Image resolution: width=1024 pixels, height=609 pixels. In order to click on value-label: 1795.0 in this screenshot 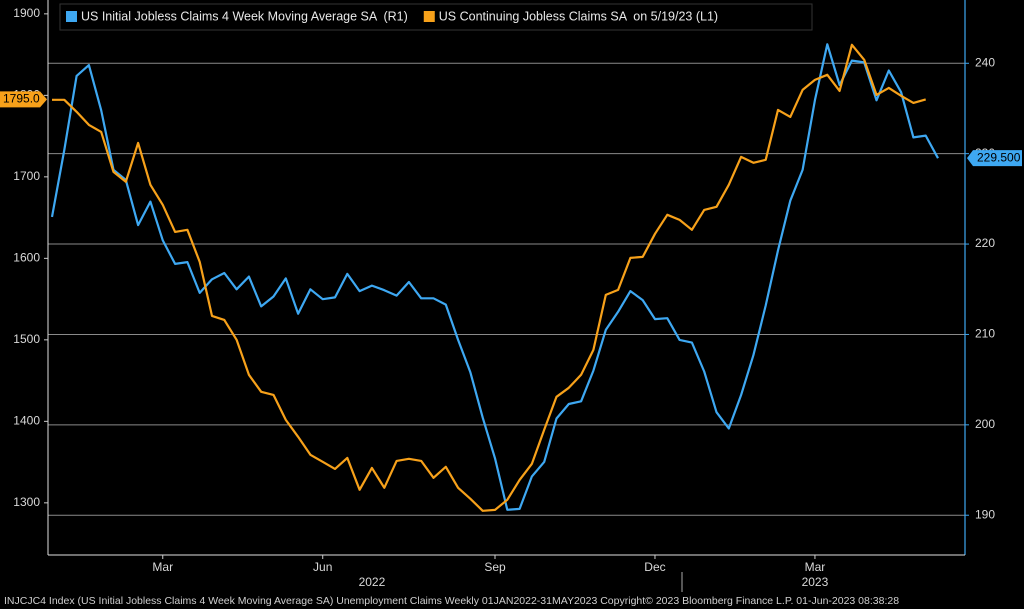, I will do `click(21, 99)`.